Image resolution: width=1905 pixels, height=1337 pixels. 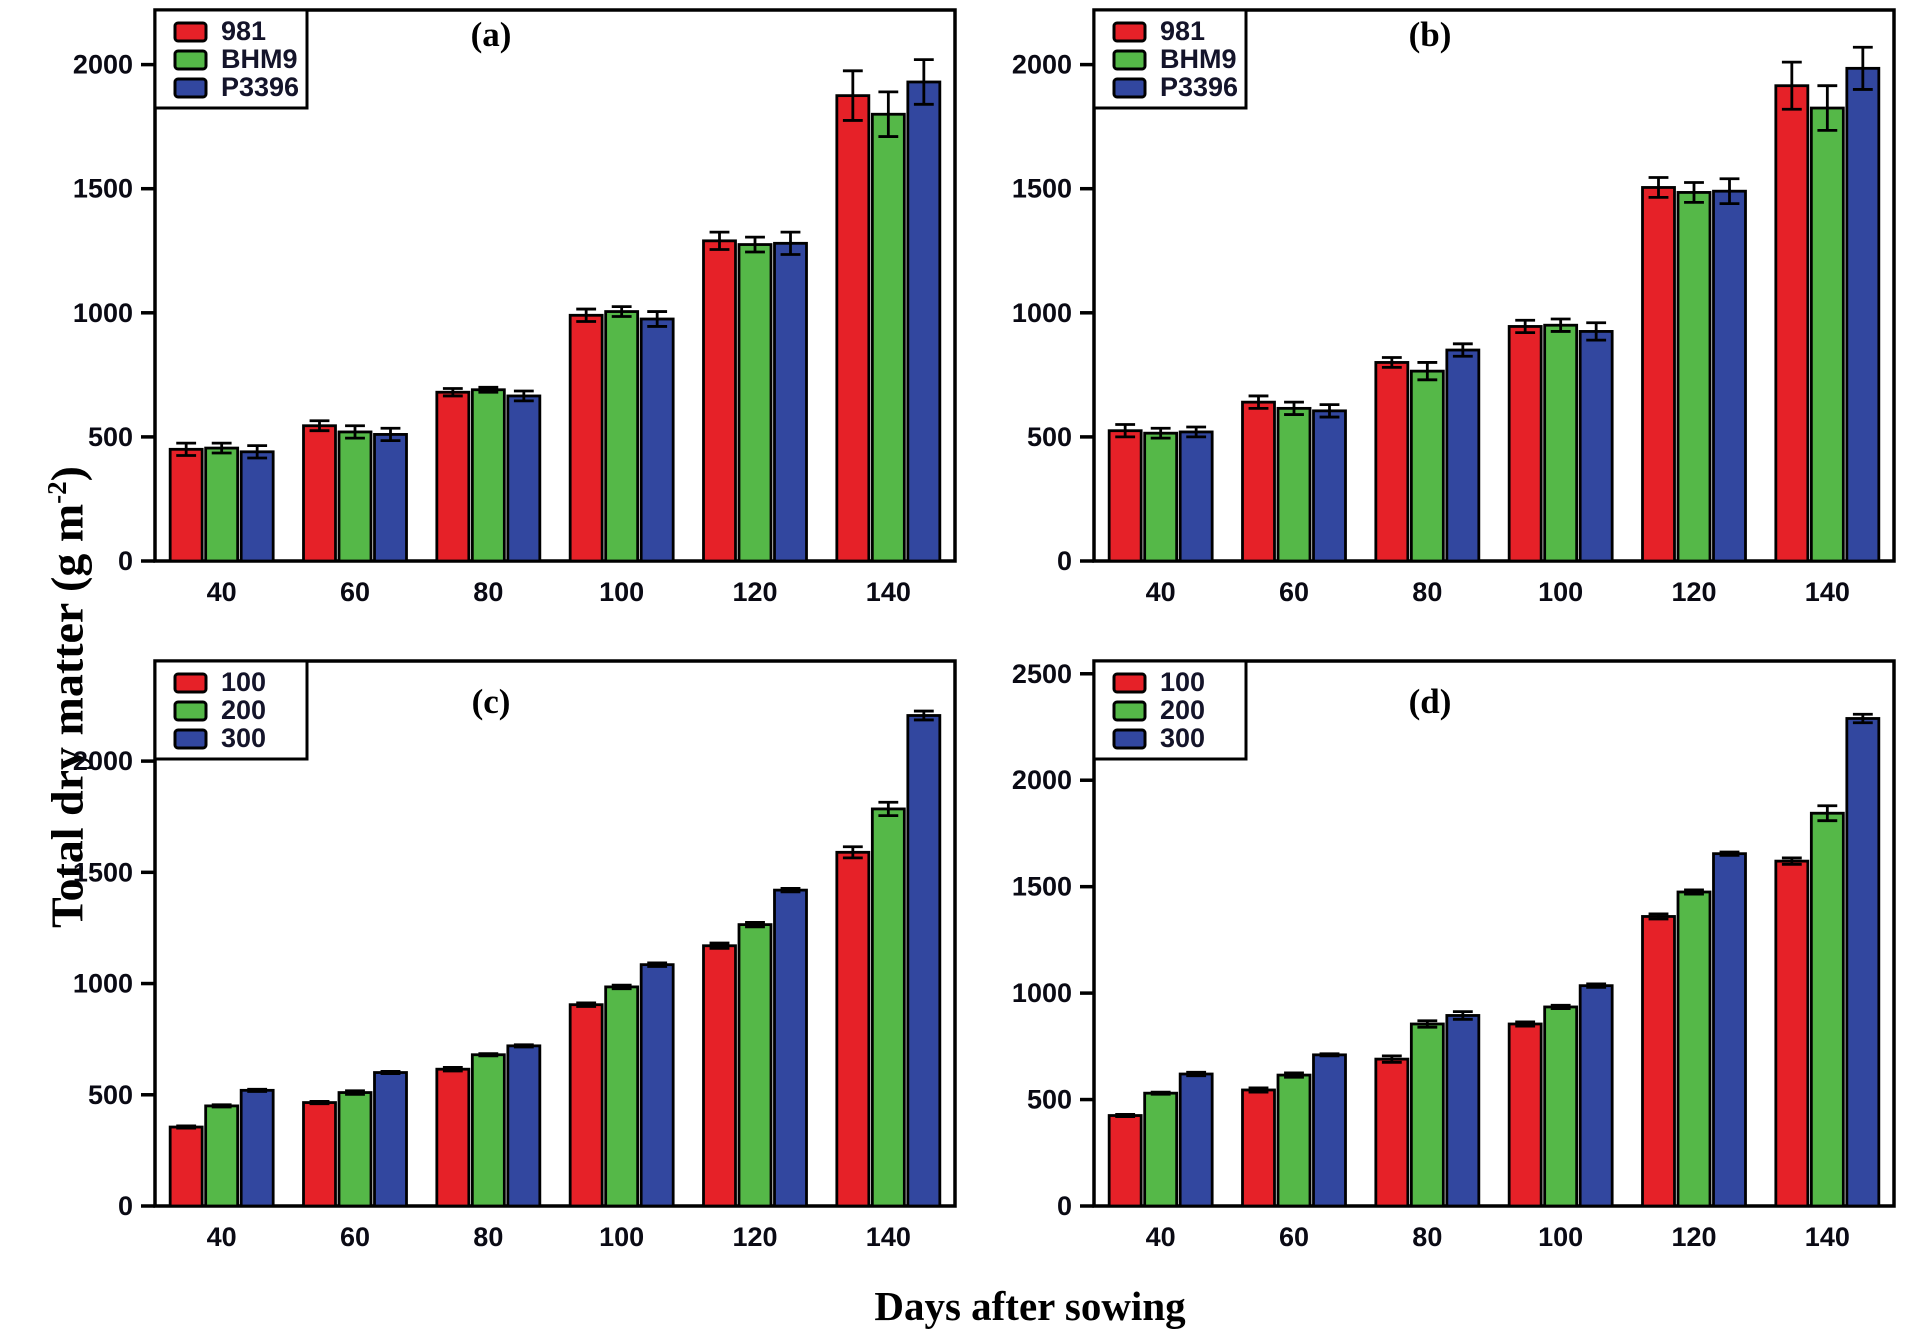 What do you see at coordinates (1030, 1306) in the screenshot?
I see `x-axis-title: Days after sowing` at bounding box center [1030, 1306].